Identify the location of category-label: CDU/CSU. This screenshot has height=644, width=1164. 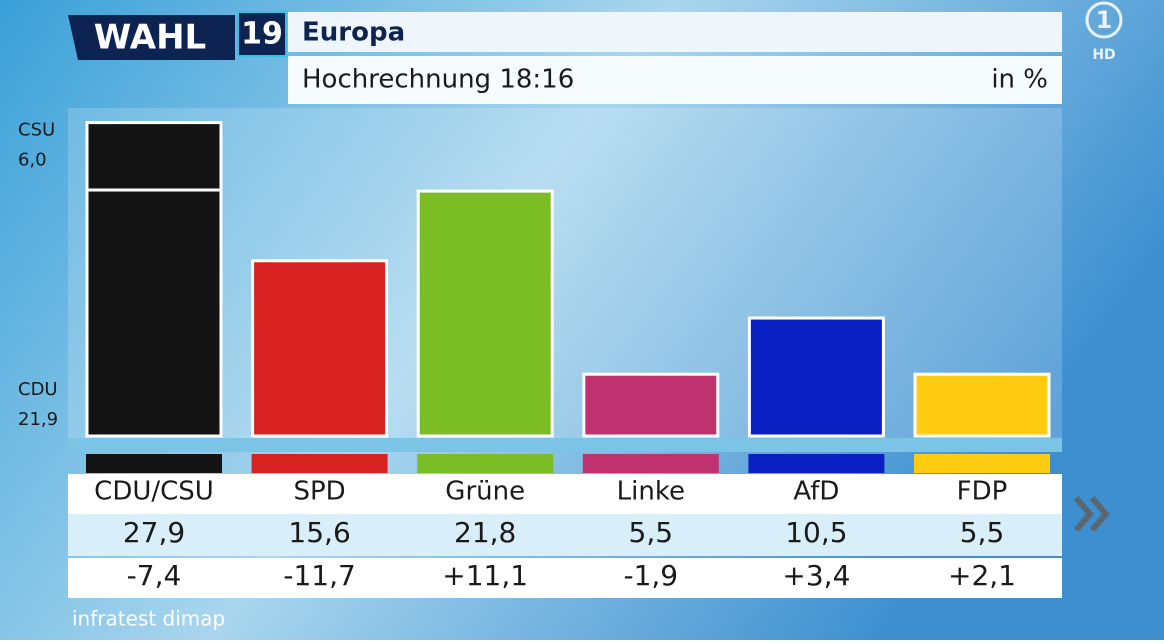
(154, 492).